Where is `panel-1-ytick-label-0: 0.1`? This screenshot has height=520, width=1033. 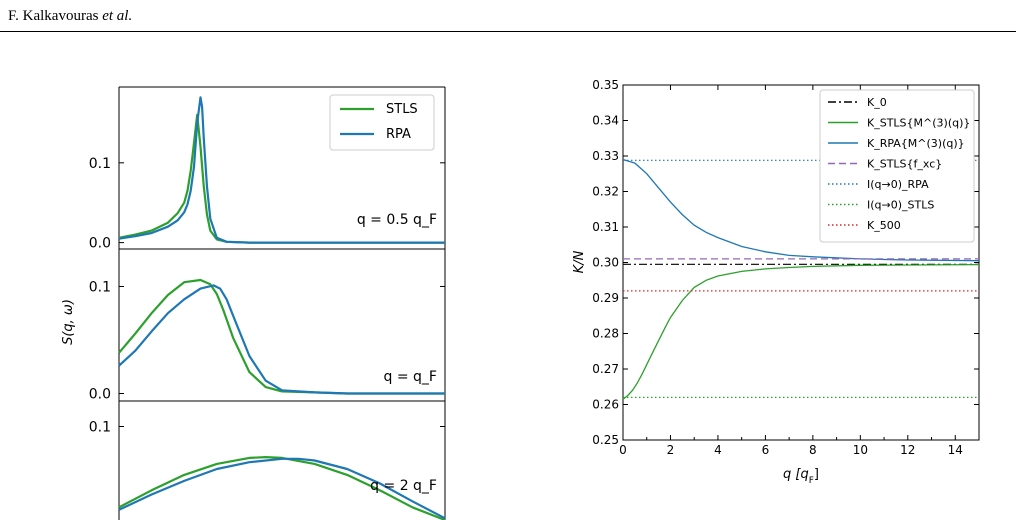
panel-1-ytick-label-0: 0.1 is located at coordinates (100, 287).